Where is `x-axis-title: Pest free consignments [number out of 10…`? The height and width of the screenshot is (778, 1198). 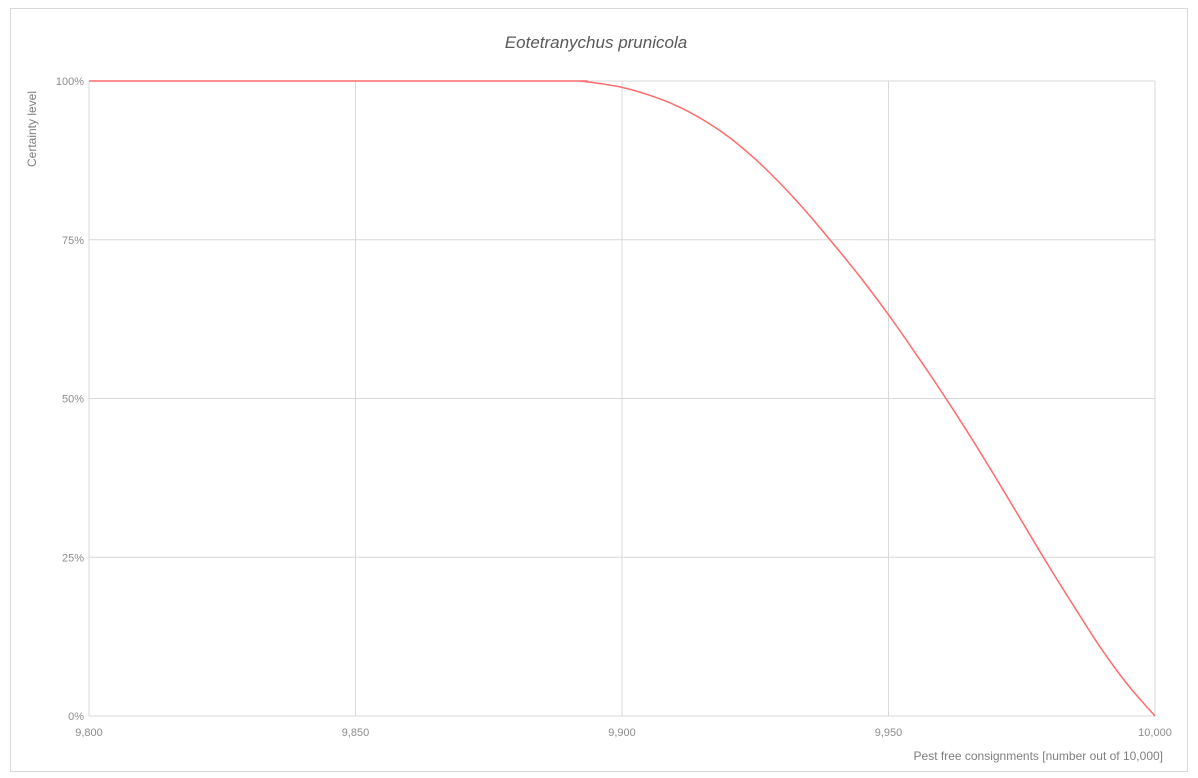
x-axis-title: Pest free consignments [number out of 10… is located at coordinates (1038, 756).